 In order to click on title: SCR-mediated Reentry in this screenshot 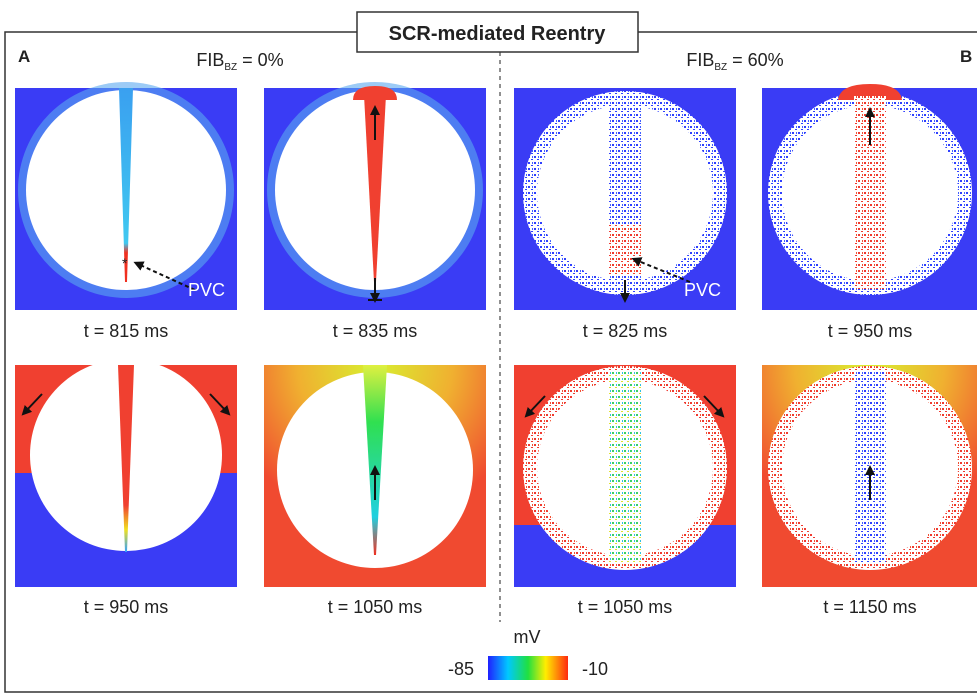, I will do `click(498, 34)`.